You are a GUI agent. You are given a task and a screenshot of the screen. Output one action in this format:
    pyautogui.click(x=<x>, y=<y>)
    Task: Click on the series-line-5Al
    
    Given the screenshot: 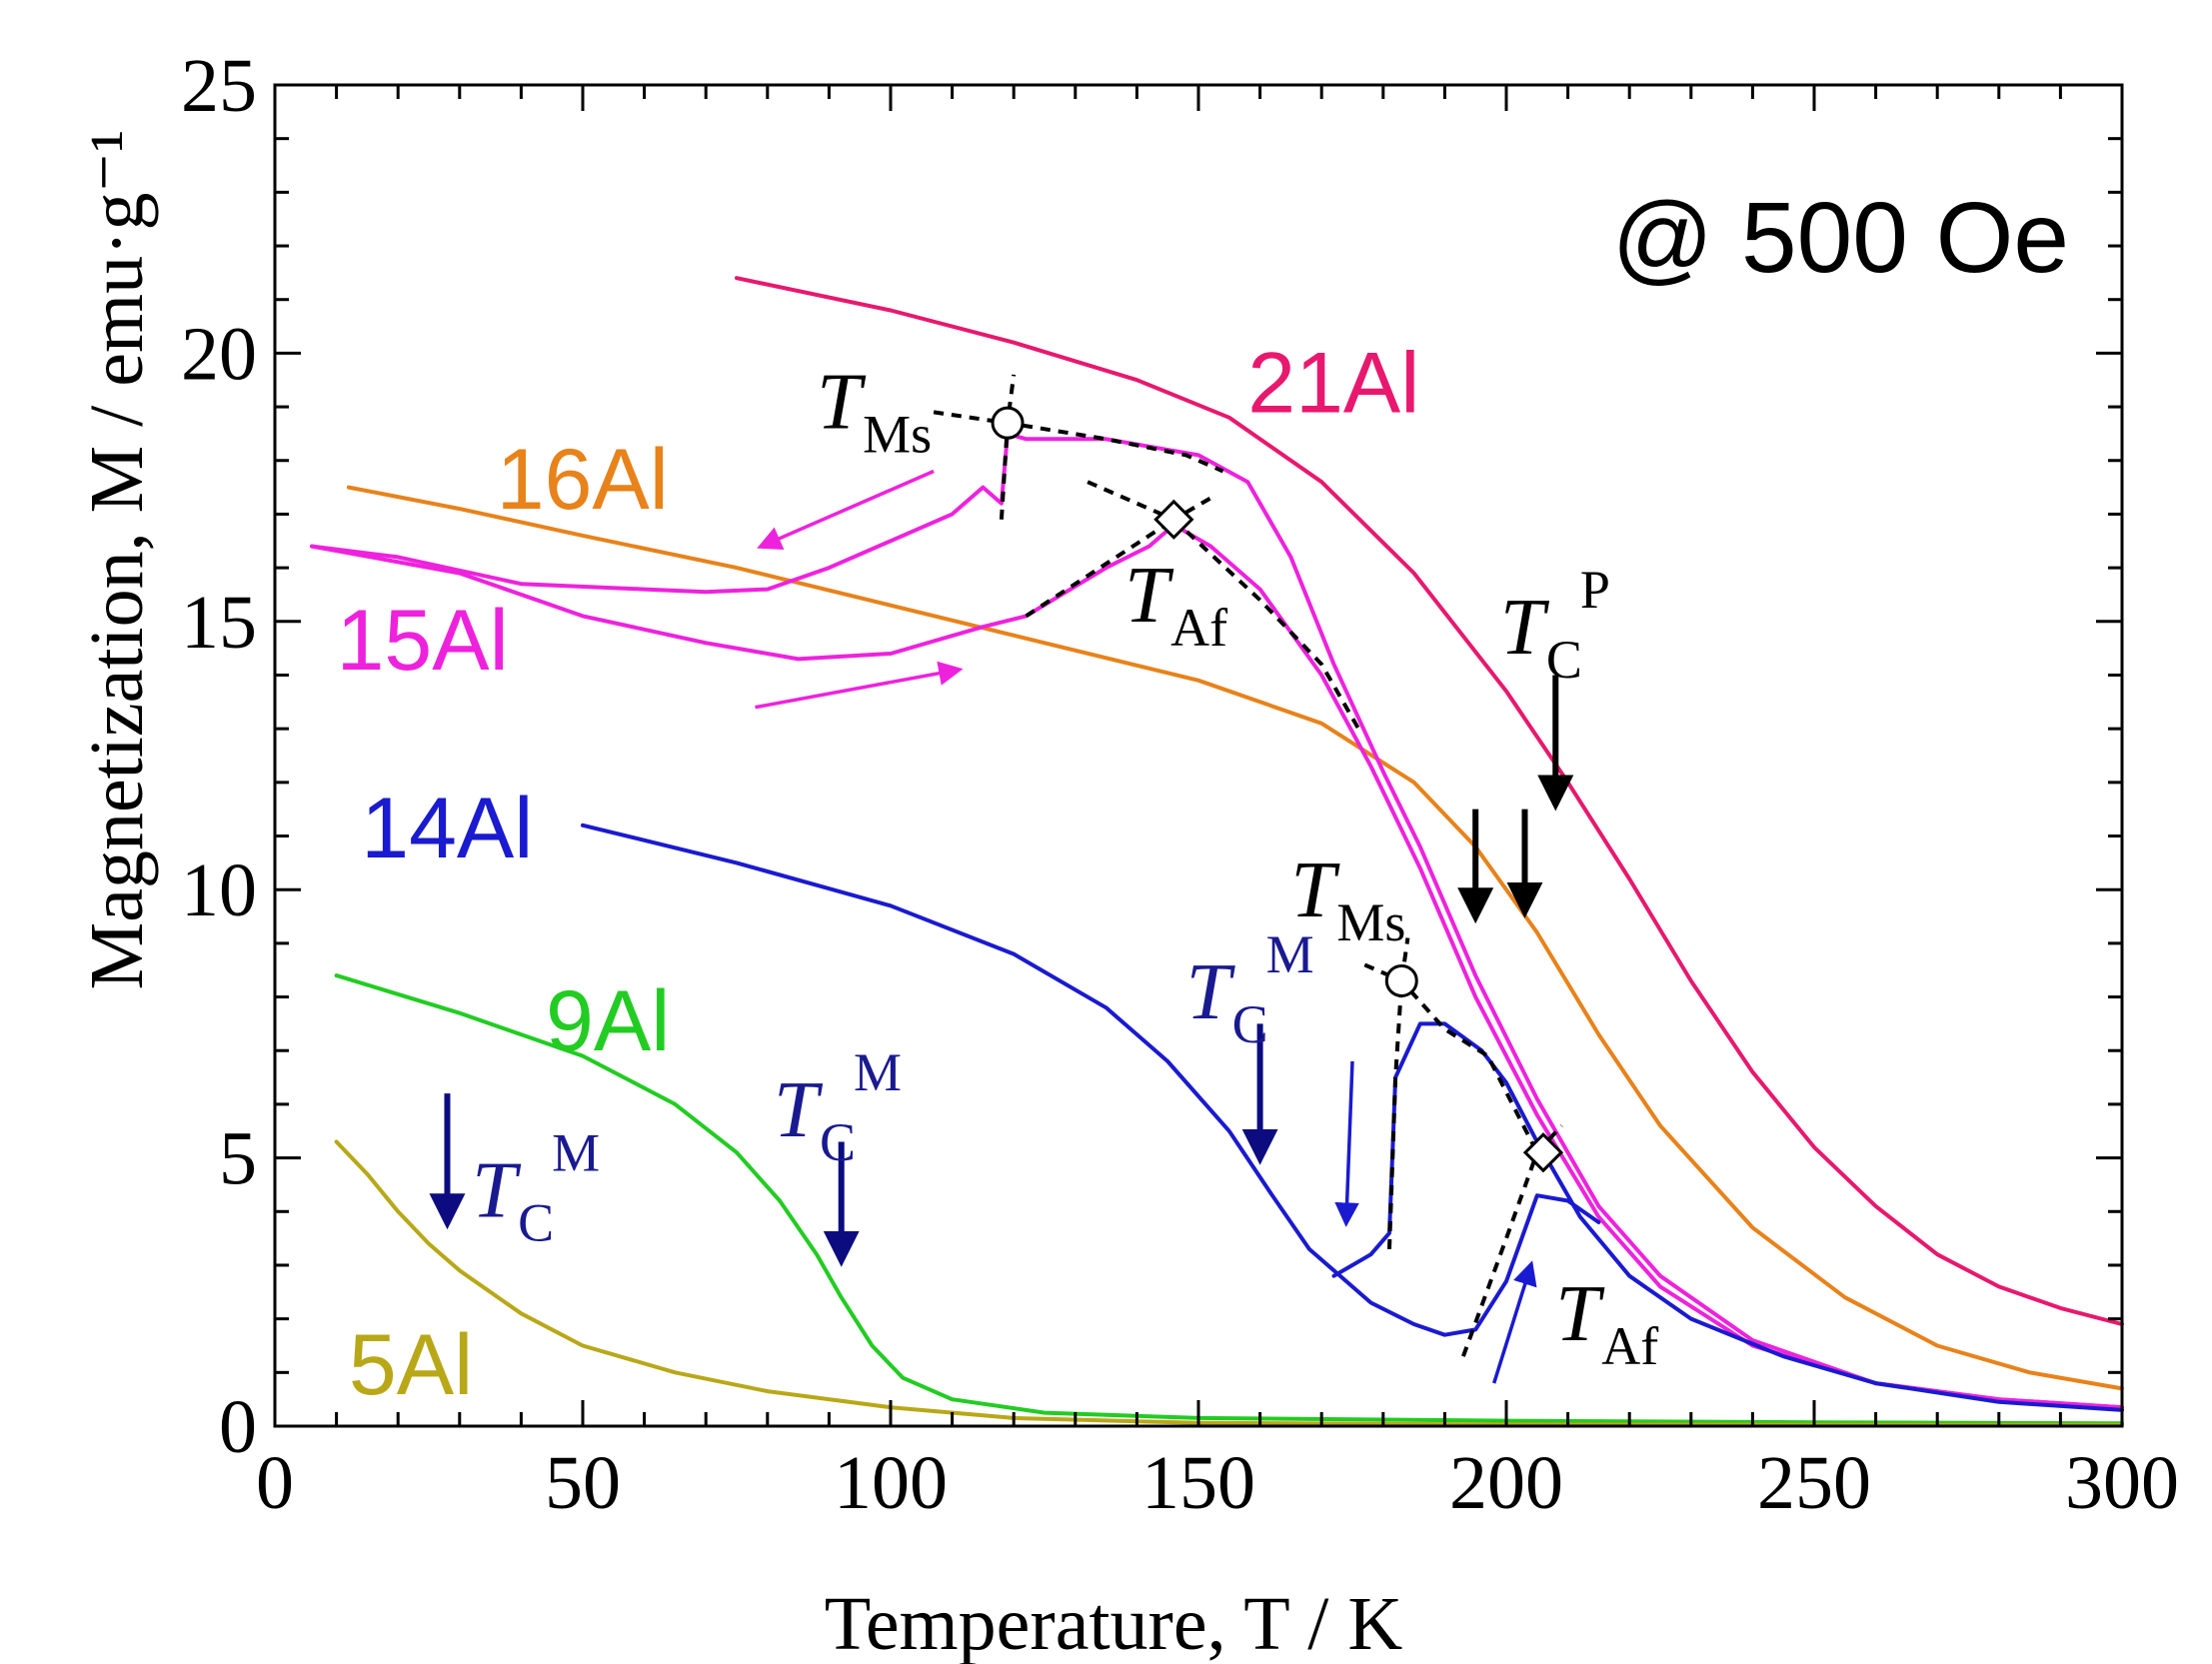 What is the action you would take?
    pyautogui.click(x=1229, y=1283)
    